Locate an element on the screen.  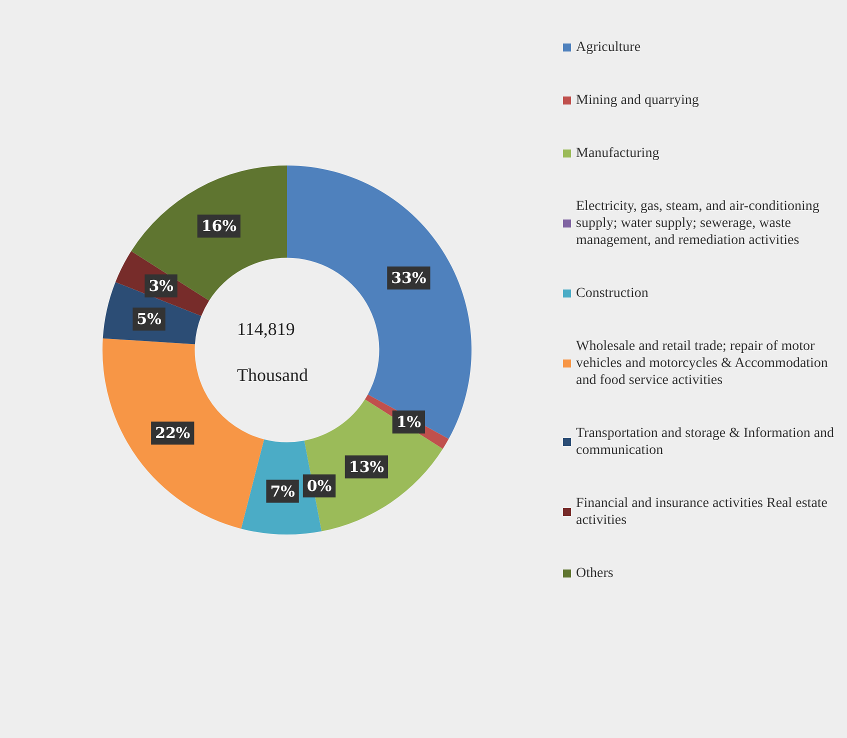
data-label: 16% is located at coordinates (218, 226).